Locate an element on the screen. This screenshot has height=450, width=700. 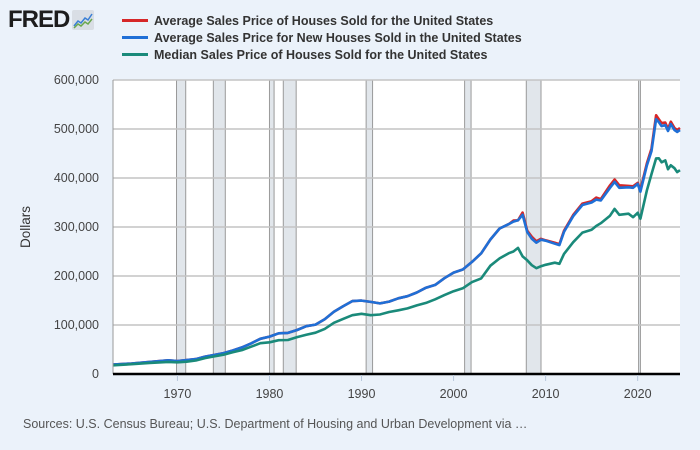
x-tick-label: 1990 is located at coordinates (362, 394).